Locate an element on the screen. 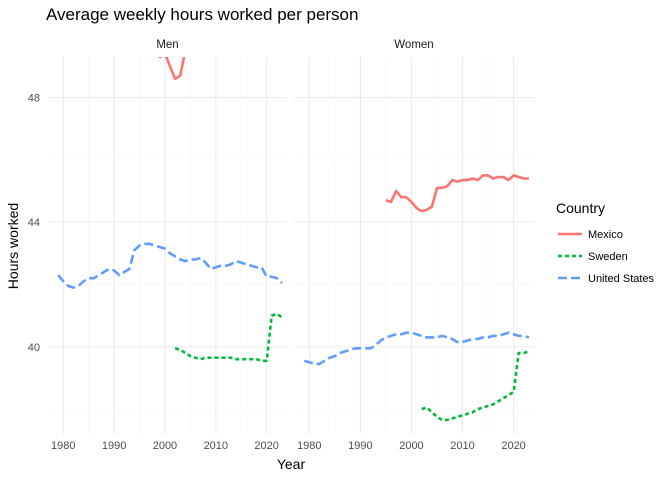  y-tick-label: 44 is located at coordinates (34, 223).